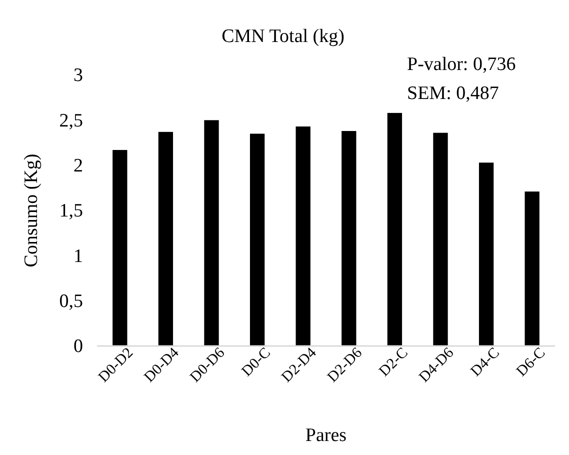 The width and height of the screenshot is (569, 455). What do you see at coordinates (461, 64) in the screenshot?
I see `text: P-valor: 0,736` at bounding box center [461, 64].